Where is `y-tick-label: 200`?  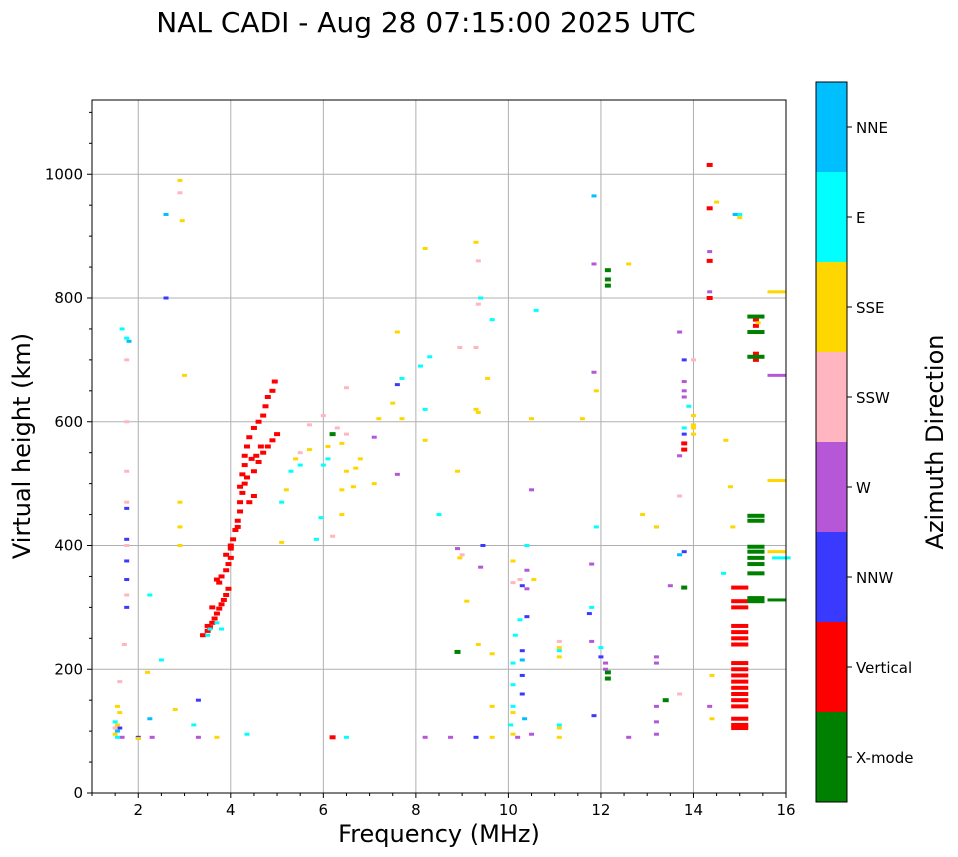 y-tick-label: 200 is located at coordinates (68, 669).